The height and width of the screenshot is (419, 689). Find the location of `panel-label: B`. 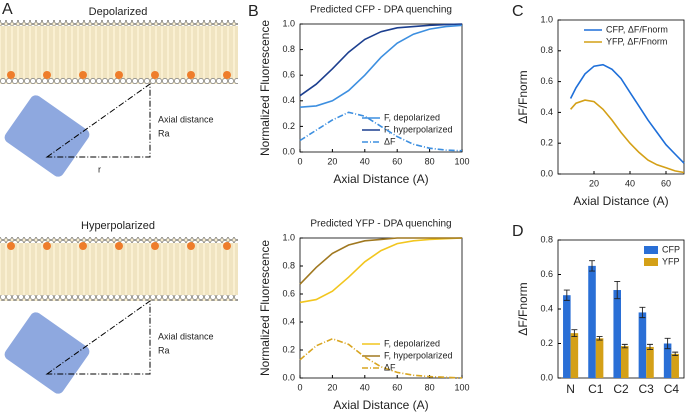

panel-label: B is located at coordinates (253, 11).